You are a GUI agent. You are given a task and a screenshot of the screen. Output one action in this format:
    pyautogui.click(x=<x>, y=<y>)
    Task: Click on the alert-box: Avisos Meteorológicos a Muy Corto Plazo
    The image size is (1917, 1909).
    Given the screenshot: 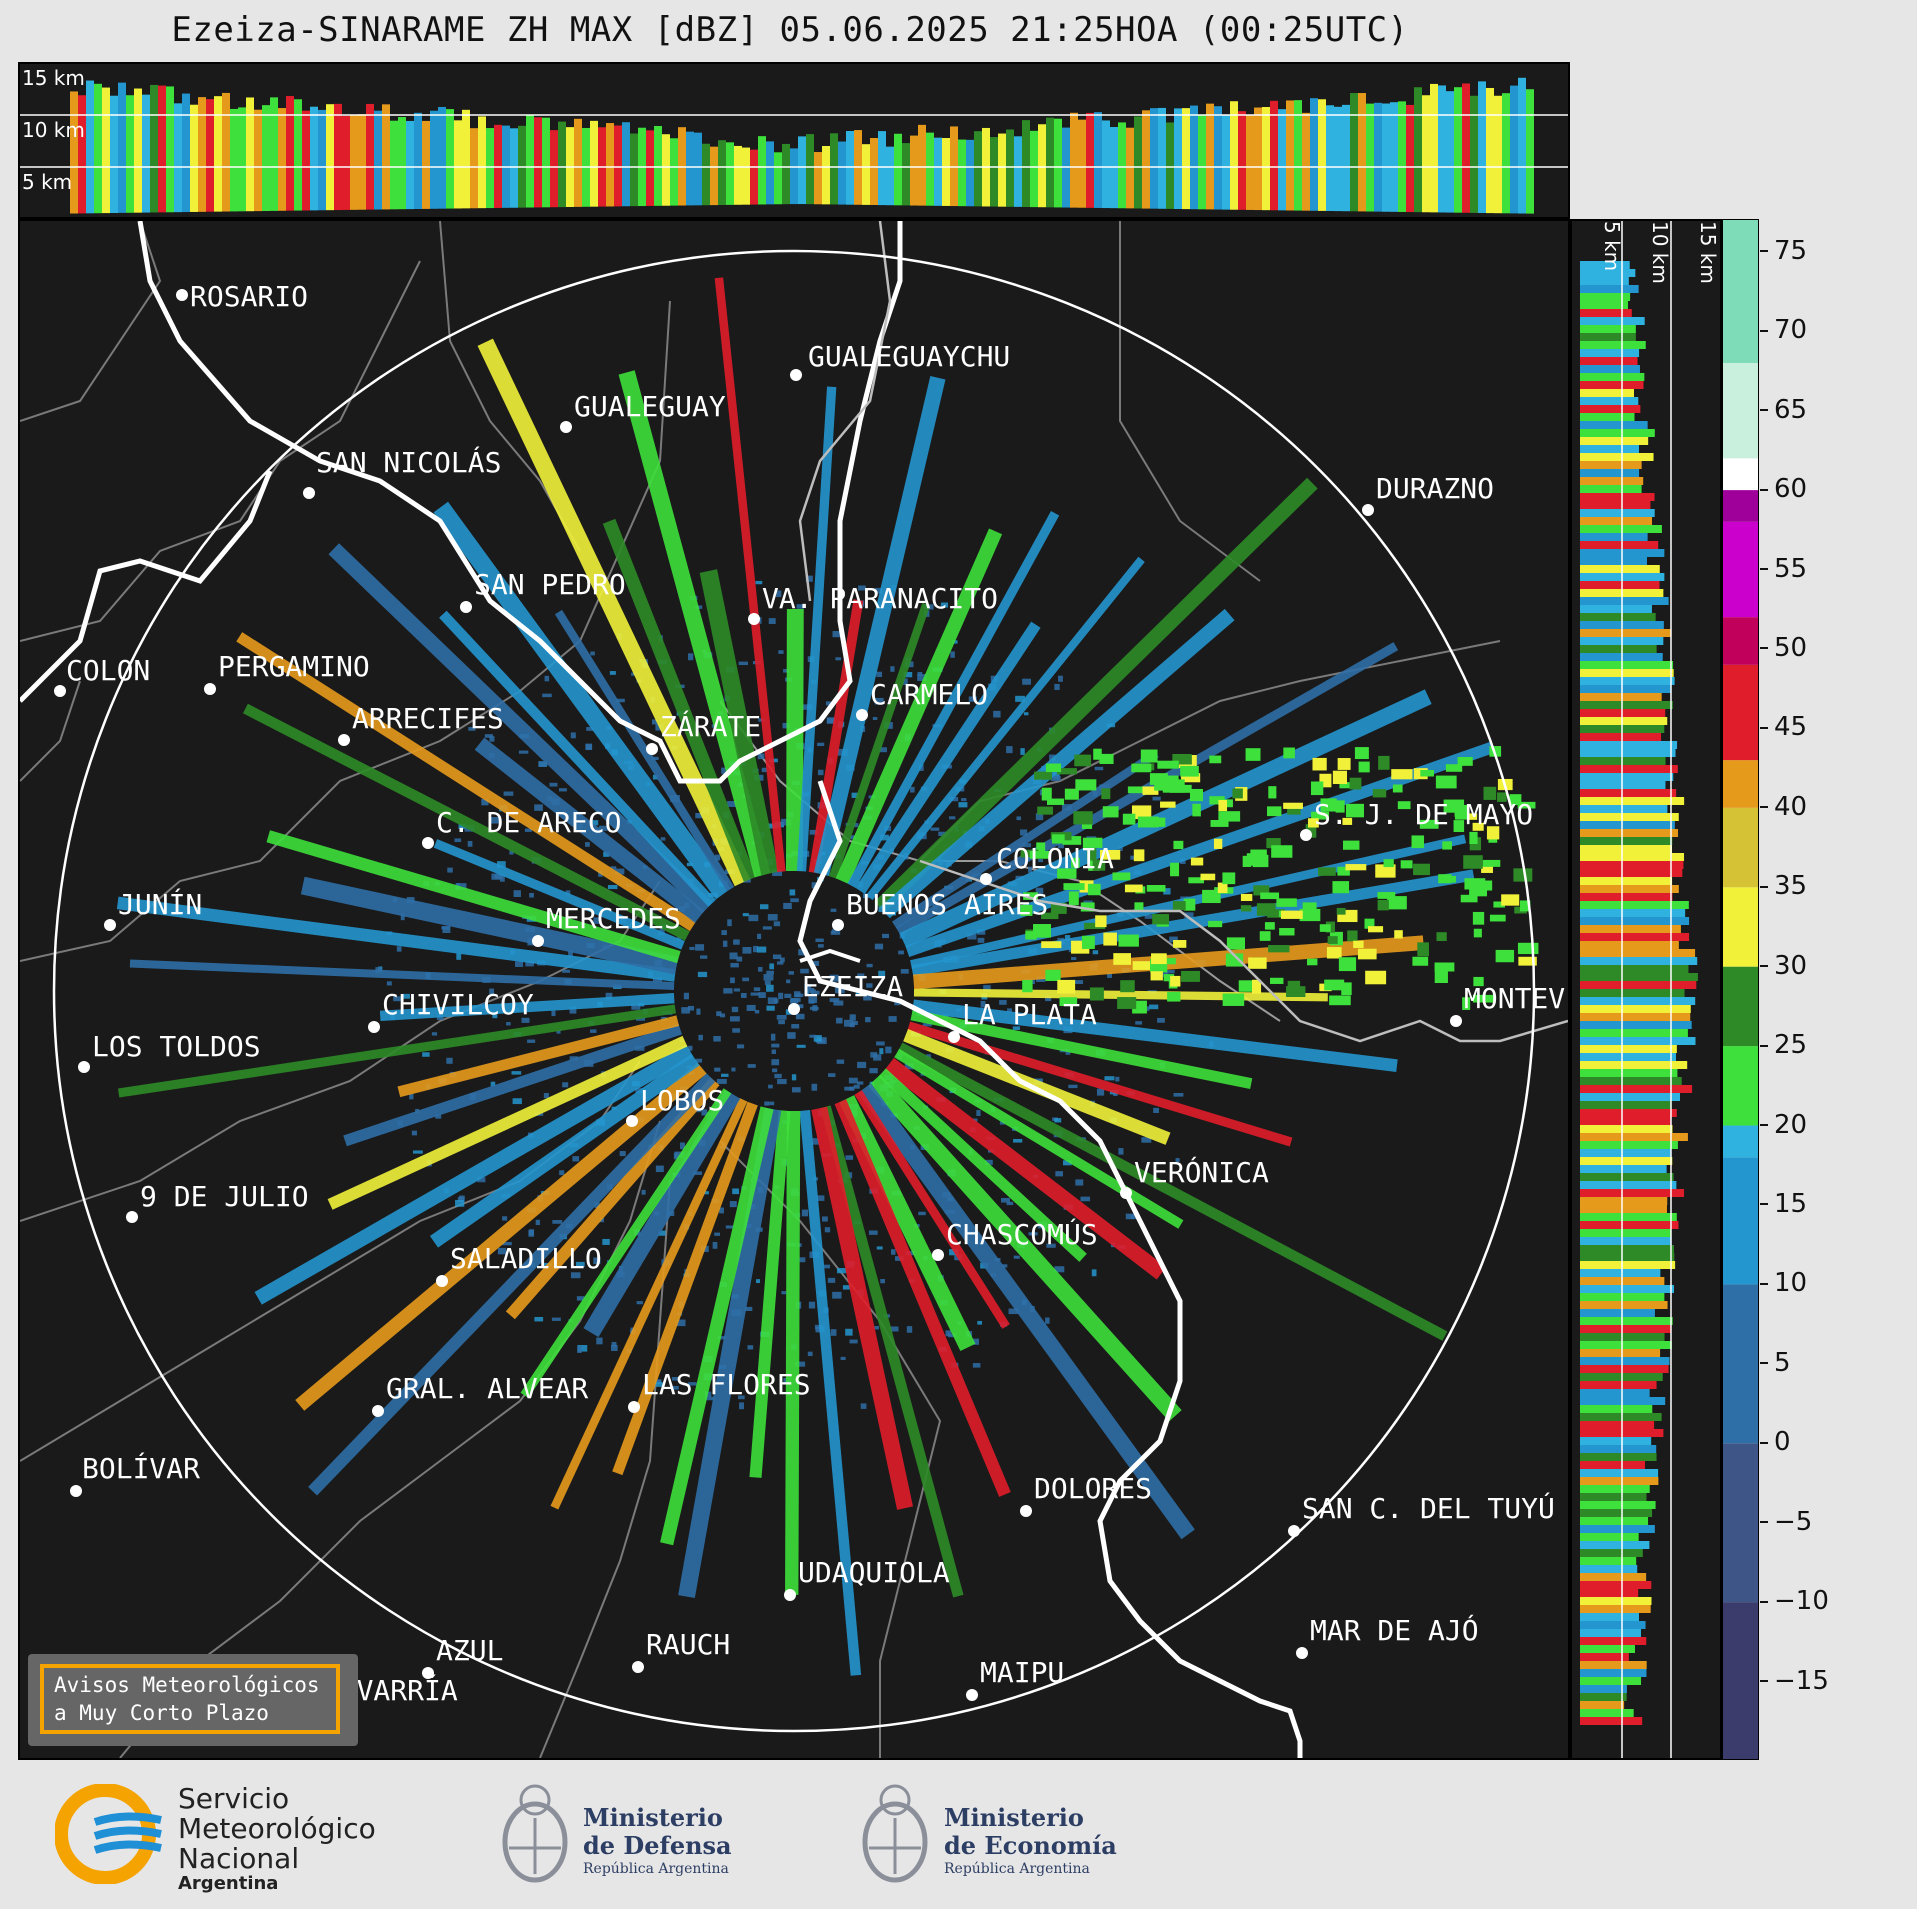 What is the action you would take?
    pyautogui.click(x=193, y=1700)
    